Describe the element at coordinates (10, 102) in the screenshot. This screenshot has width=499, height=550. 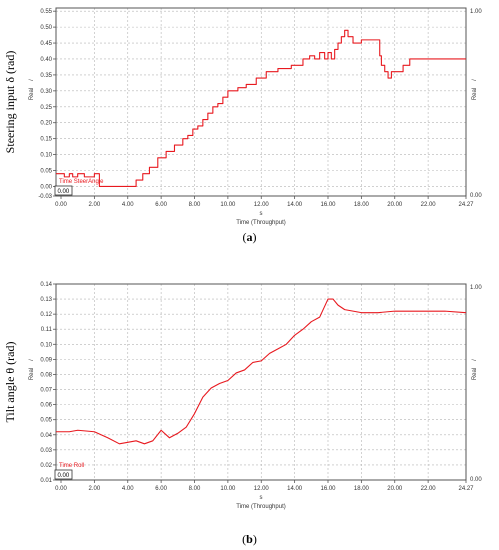
I see `y-axis-label: Steering input δ (rad)` at that location.